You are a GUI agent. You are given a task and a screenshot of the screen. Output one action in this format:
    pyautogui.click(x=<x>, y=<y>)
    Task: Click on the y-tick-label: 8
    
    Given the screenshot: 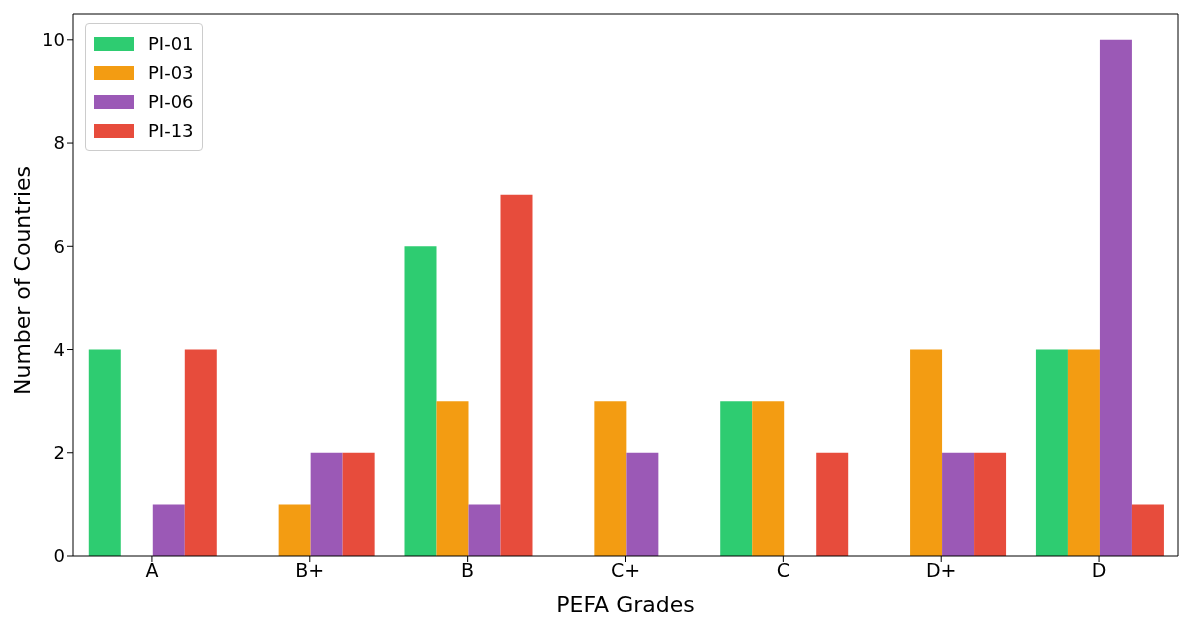 What is the action you would take?
    pyautogui.click(x=59, y=143)
    